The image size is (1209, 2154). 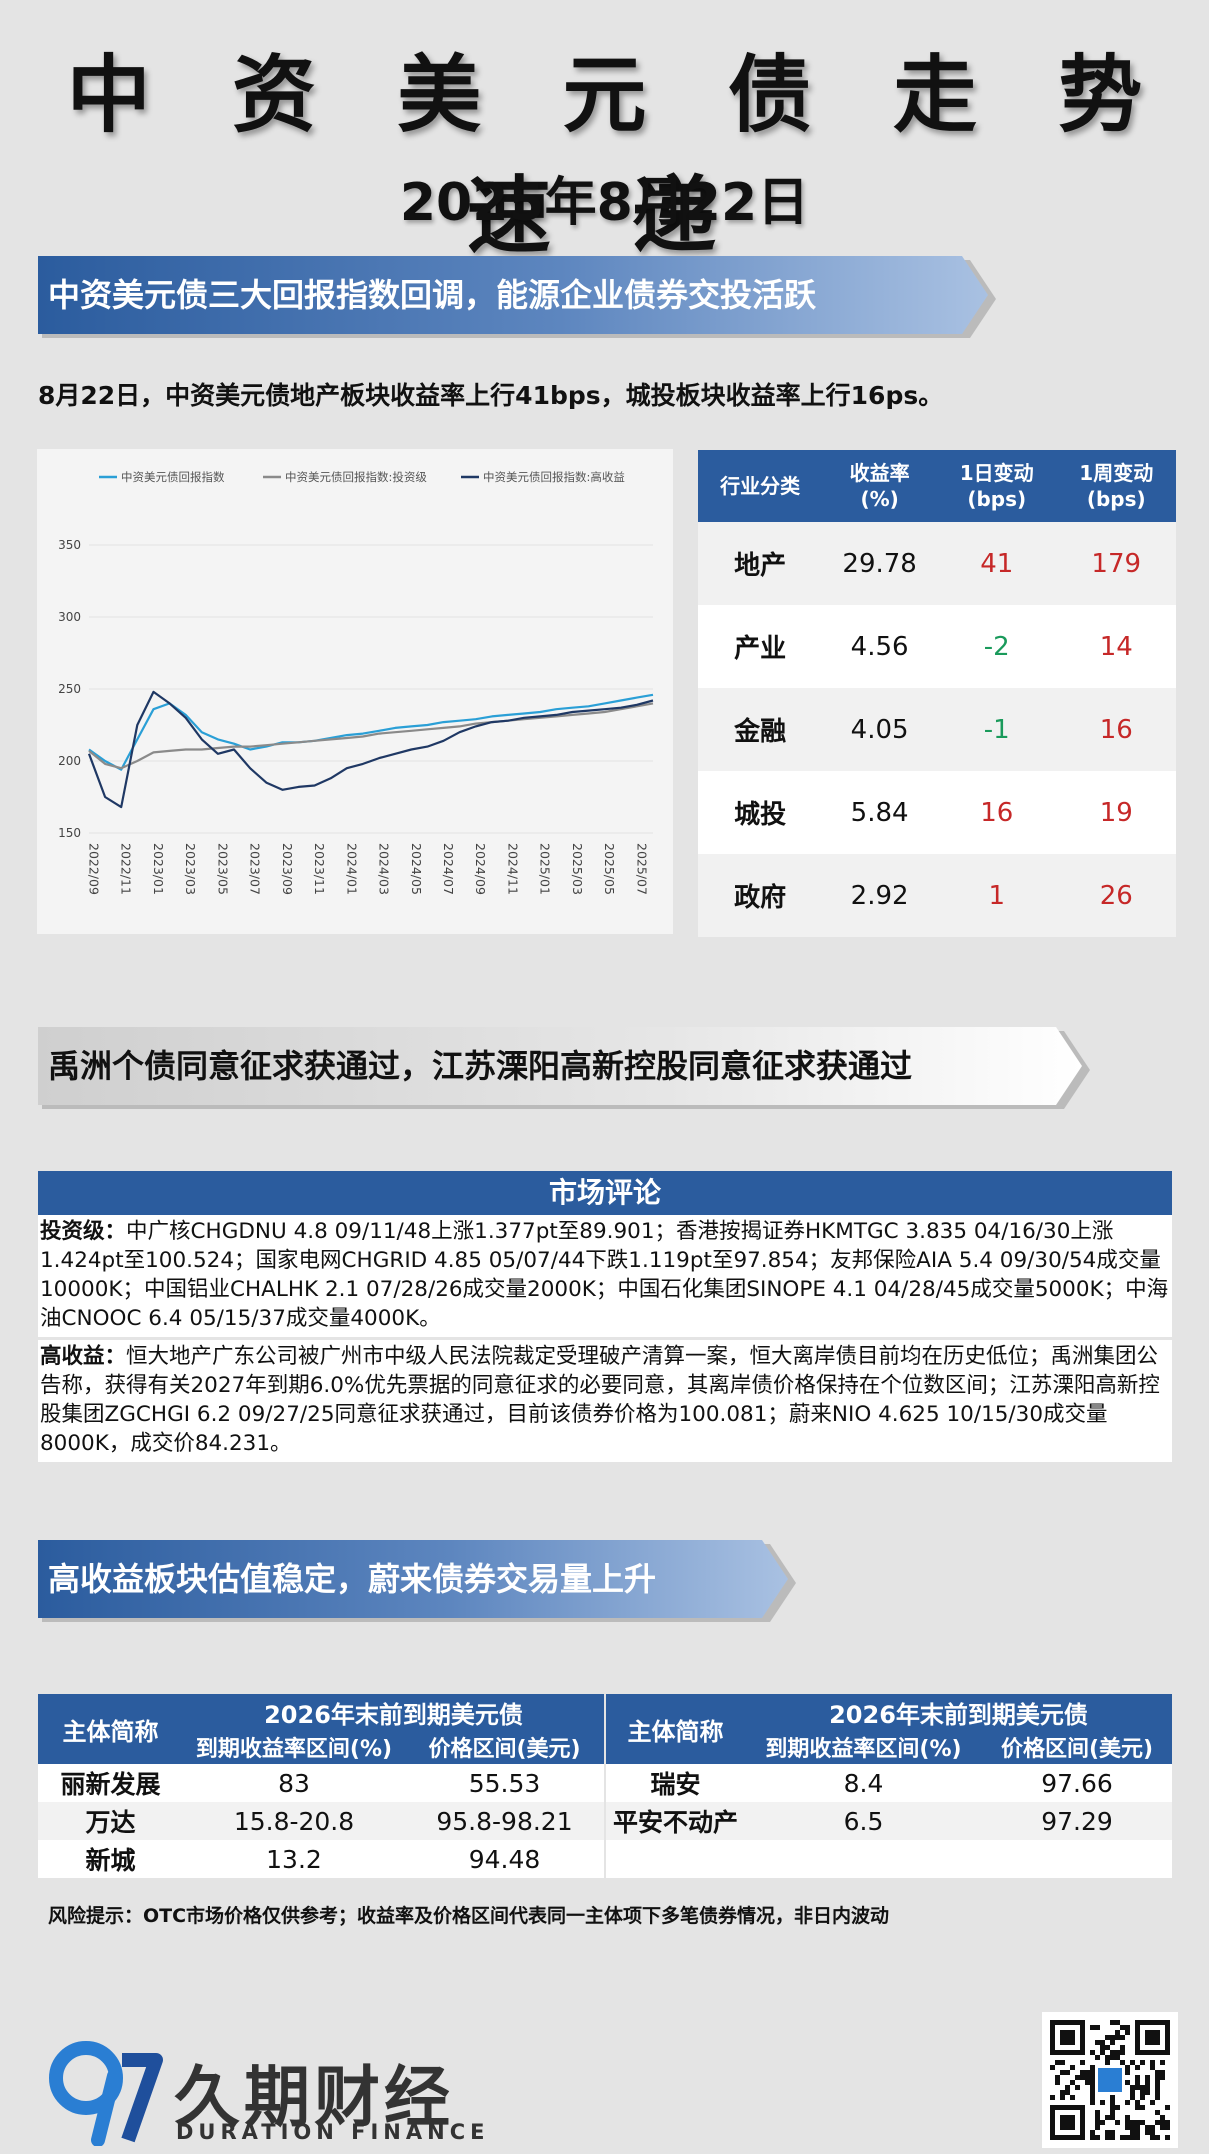 What do you see at coordinates (996, 563) in the screenshot?
I see `sector-1d-change: 41` at bounding box center [996, 563].